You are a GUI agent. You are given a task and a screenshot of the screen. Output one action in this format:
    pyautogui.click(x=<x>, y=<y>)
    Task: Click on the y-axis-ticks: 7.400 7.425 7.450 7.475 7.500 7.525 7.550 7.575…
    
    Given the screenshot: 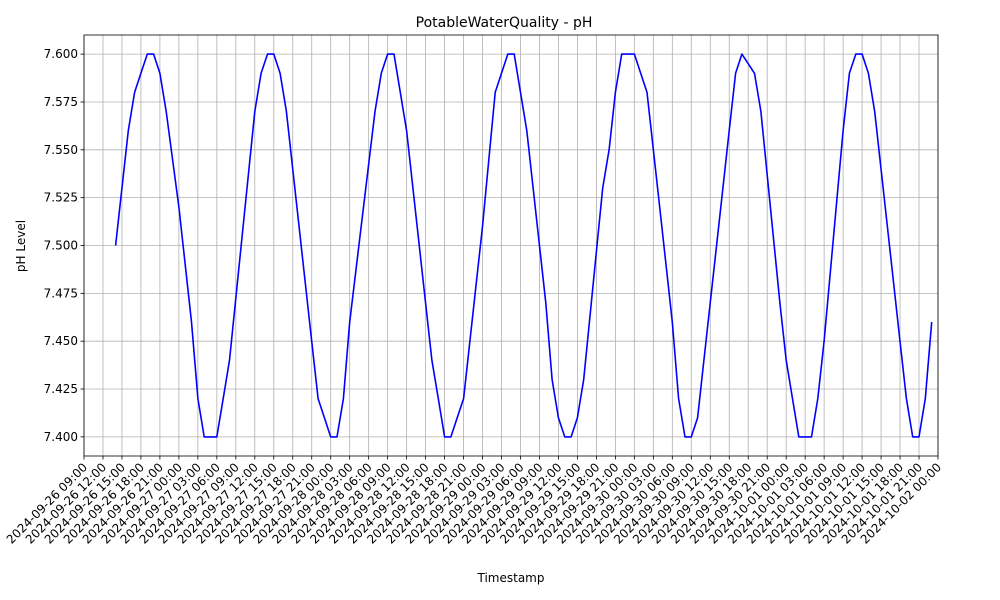 What is the action you would take?
    pyautogui.click(x=64, y=245)
    